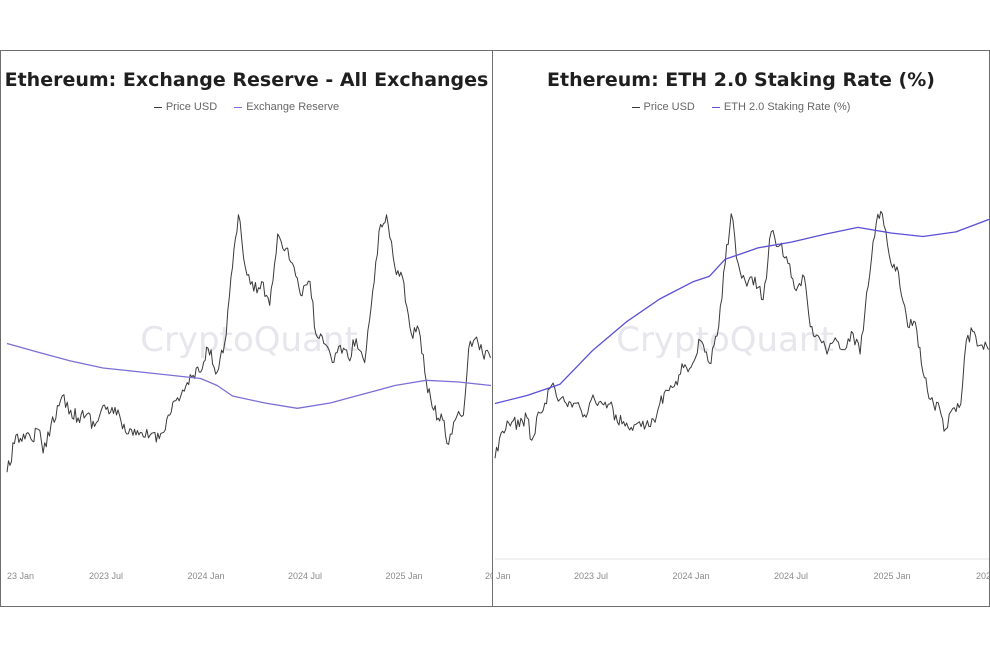 This screenshot has width=990, height=660. I want to click on chart-legend: Price USD ETH 2.0 Staking Rate (%), so click(741, 107).